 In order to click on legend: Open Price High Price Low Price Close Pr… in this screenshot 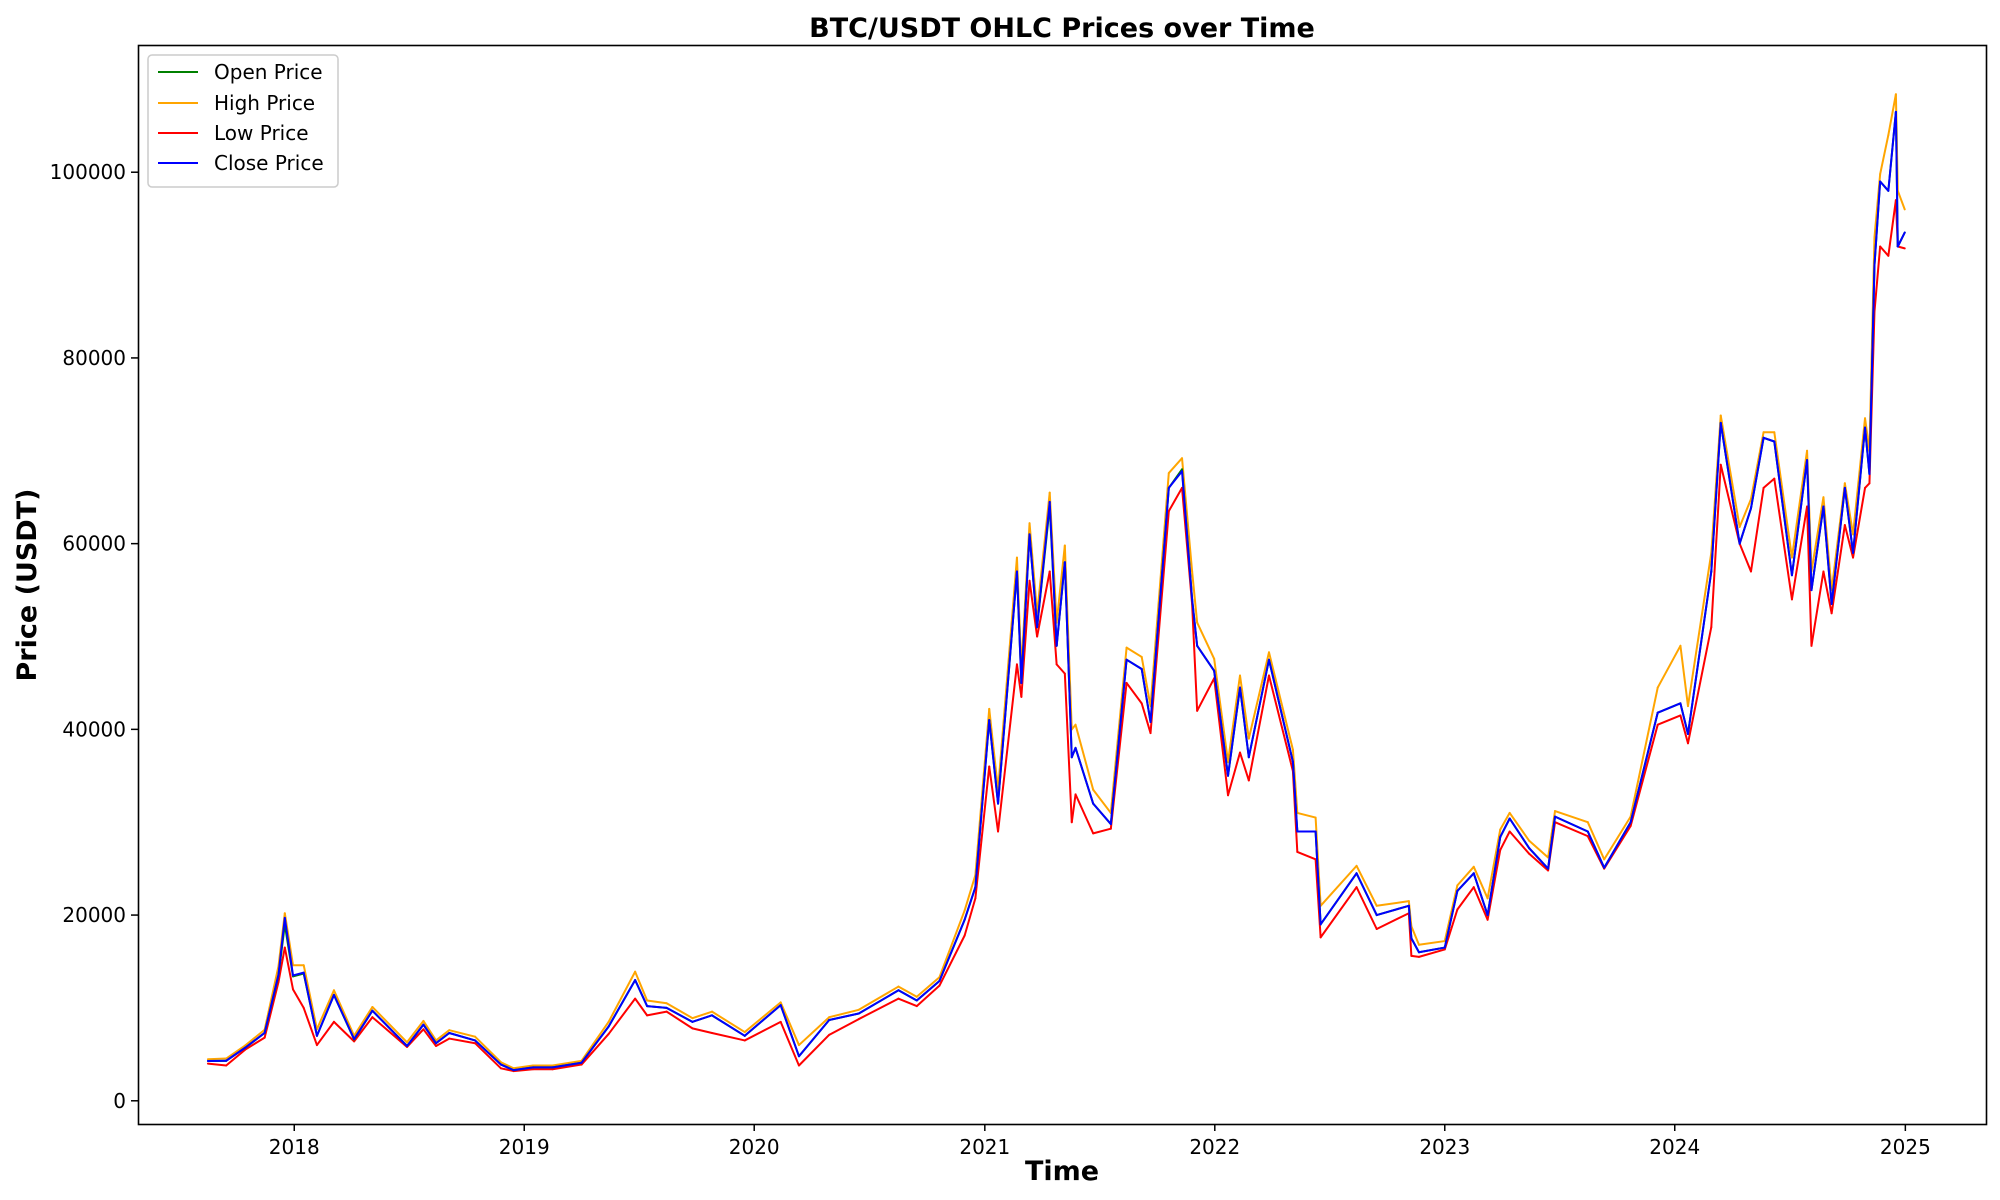, I will do `click(243, 121)`.